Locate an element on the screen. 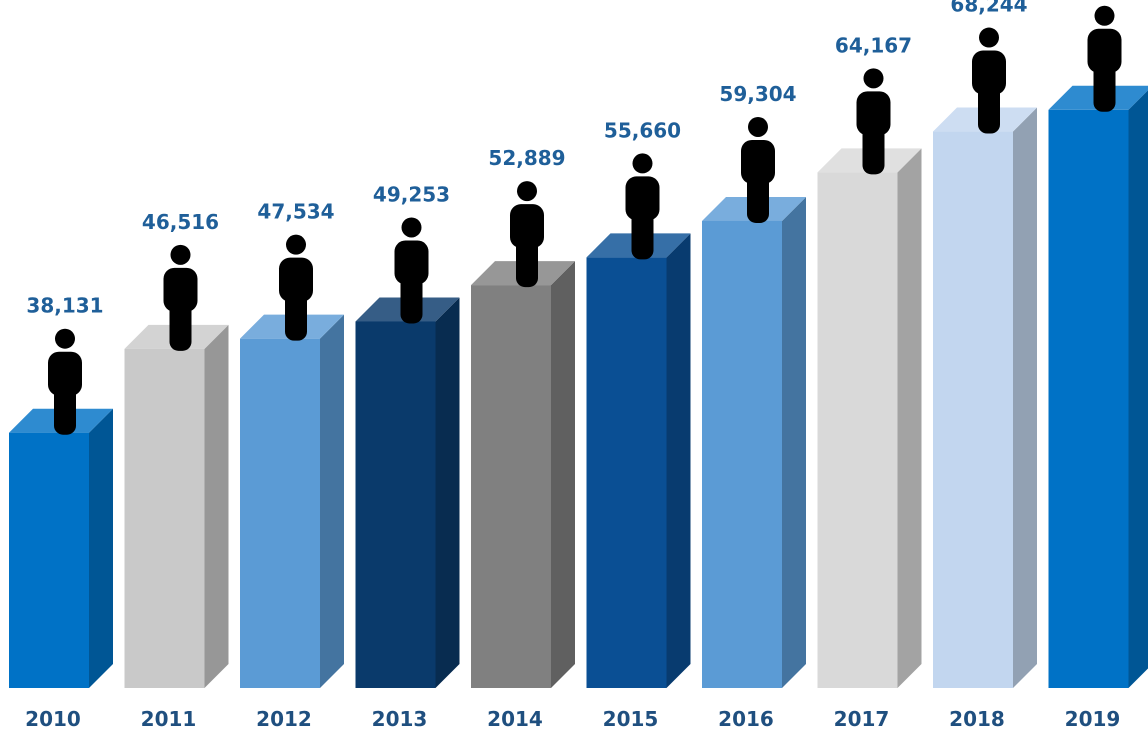 The height and width of the screenshot is (731, 1148). bar-2010 is located at coordinates (61, 548).